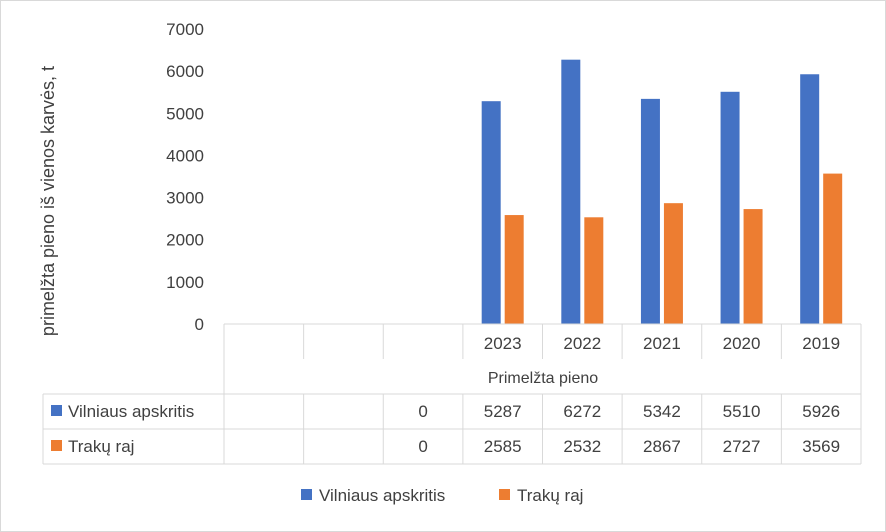  I want to click on x-tick-label: 2019, so click(821, 343).